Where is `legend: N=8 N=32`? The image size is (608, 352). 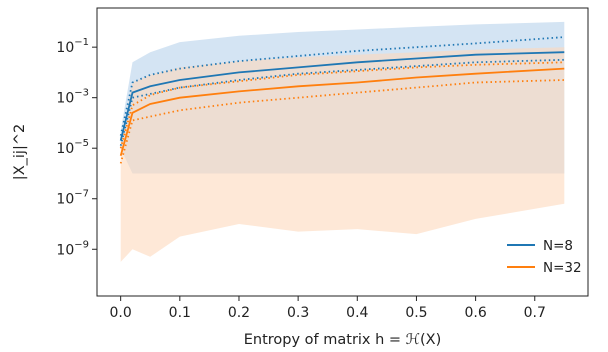 legend: N=8 N=32 is located at coordinates (544, 257).